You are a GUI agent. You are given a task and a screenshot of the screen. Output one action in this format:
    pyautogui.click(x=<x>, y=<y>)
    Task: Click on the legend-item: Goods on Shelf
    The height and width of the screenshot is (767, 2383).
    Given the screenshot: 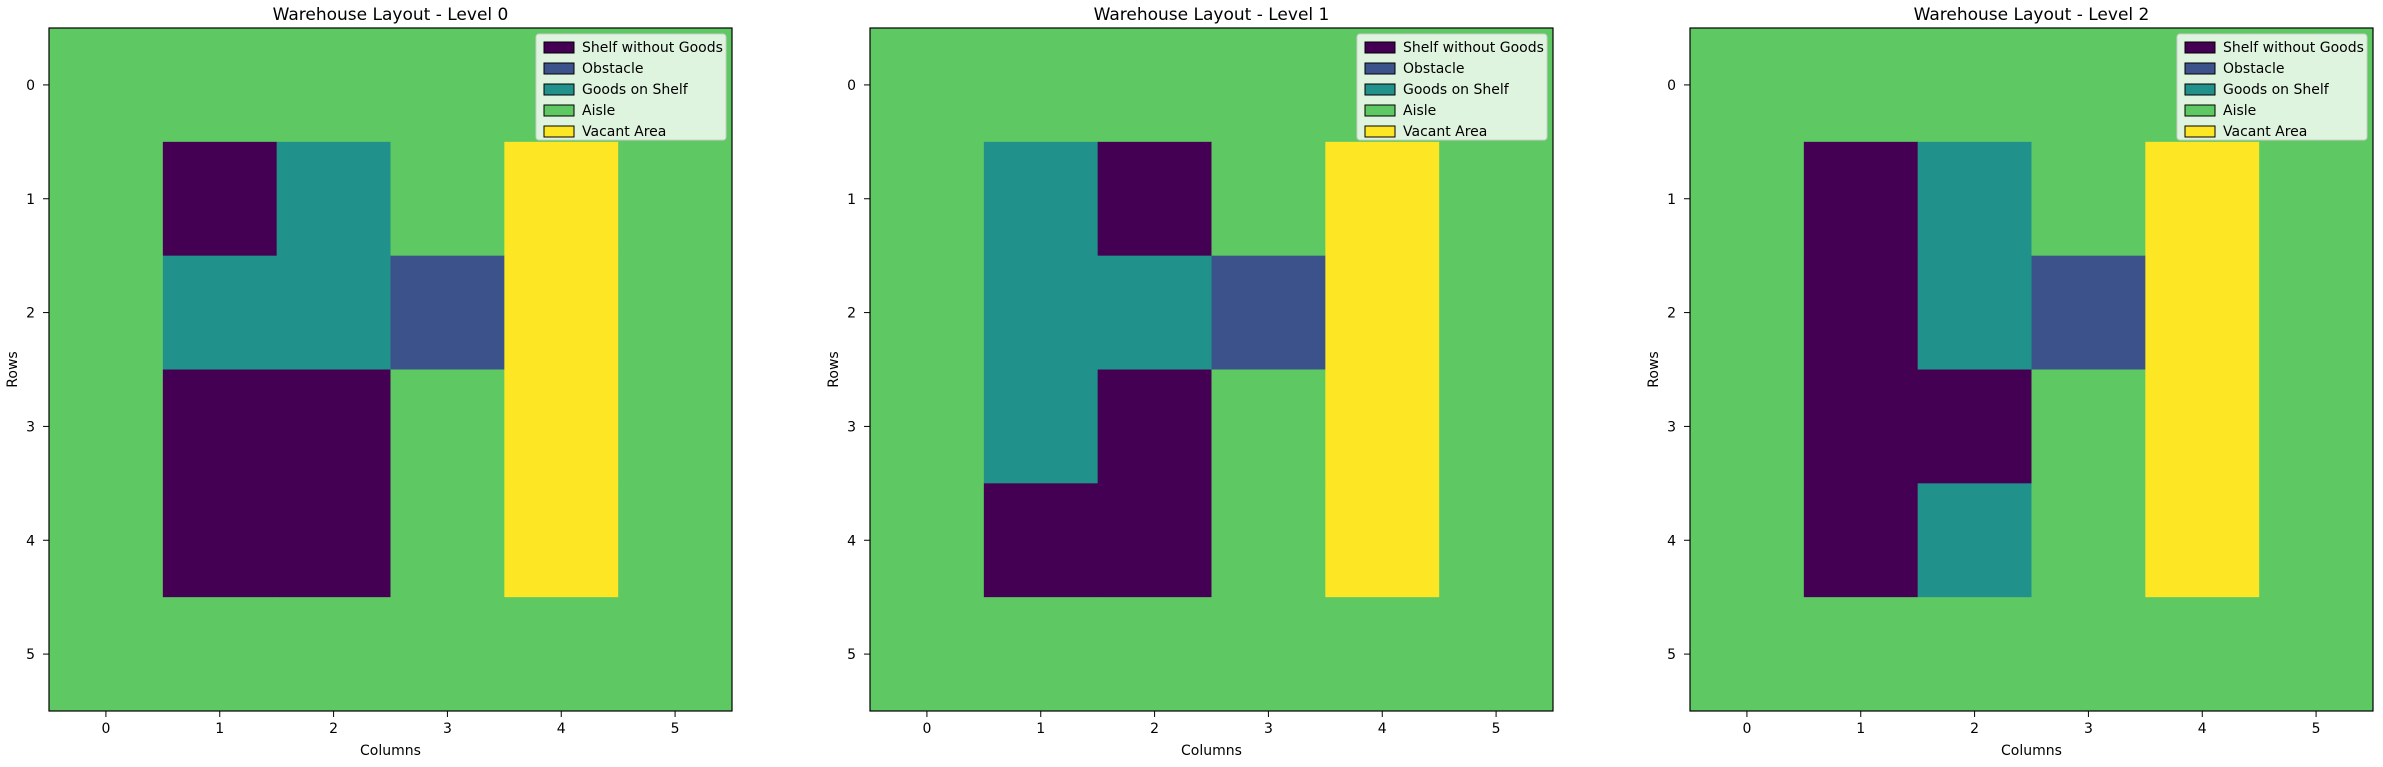 What is the action you would take?
    pyautogui.click(x=2257, y=90)
    